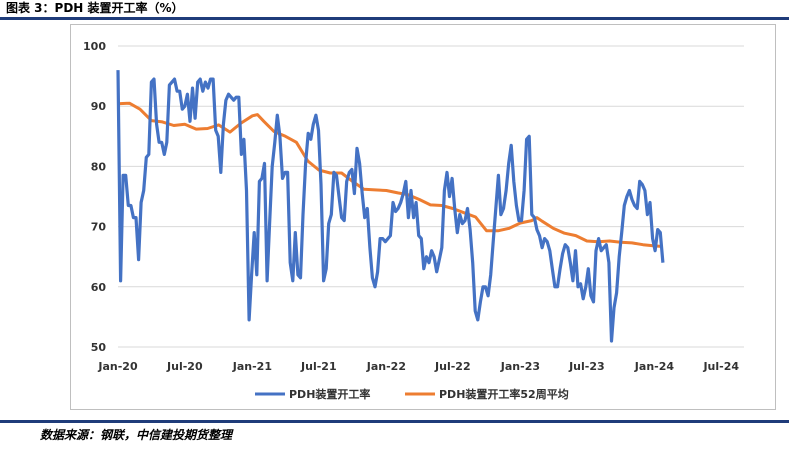 This screenshot has width=789, height=450. I want to click on x-tick-label: Jan-22, so click(386, 366).